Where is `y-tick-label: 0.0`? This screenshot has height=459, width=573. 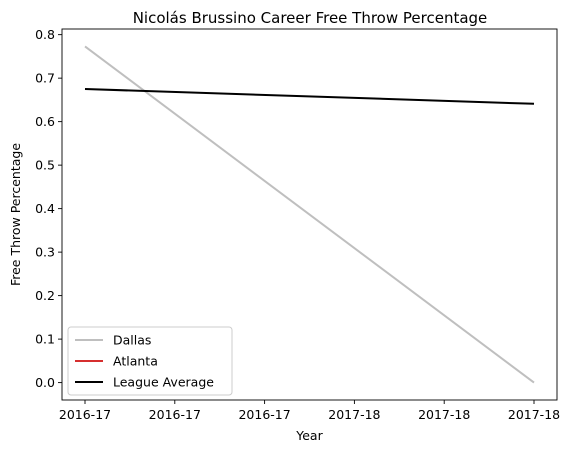 y-tick-label: 0.0 is located at coordinates (45, 382).